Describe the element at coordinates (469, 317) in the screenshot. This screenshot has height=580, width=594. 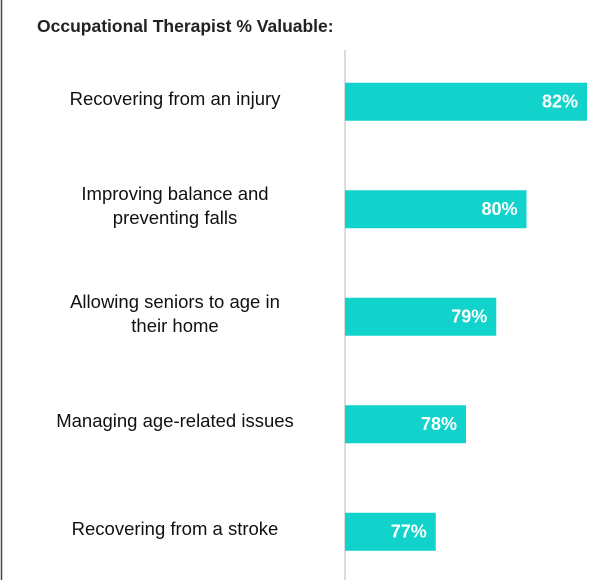
I see `value-label: 79%` at that location.